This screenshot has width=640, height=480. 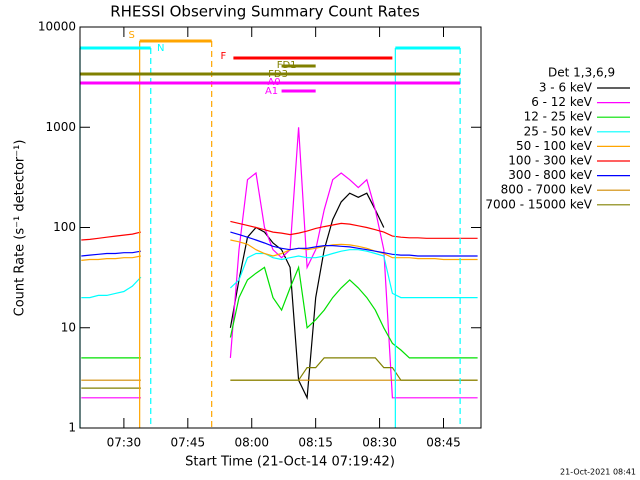 I want to click on legend-label: 300 - 800 keV, so click(x=550, y=175).